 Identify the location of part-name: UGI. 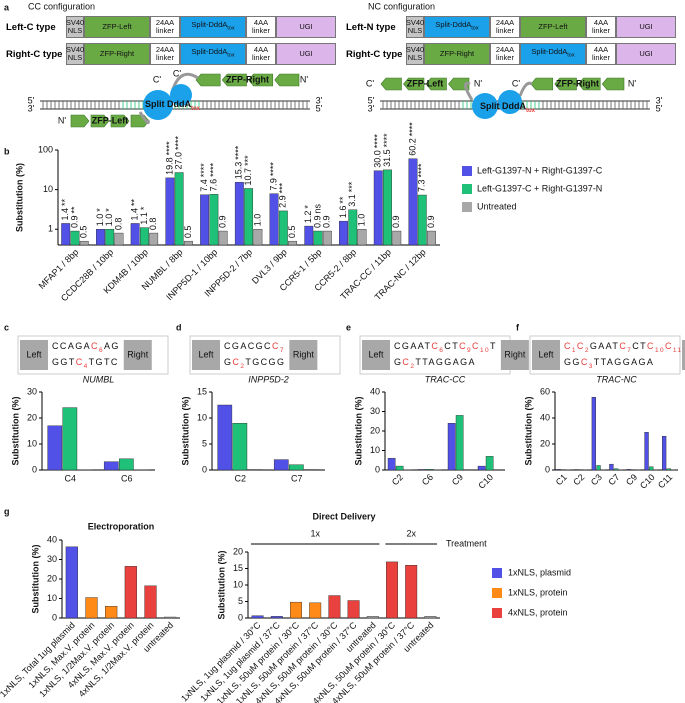
(306, 53).